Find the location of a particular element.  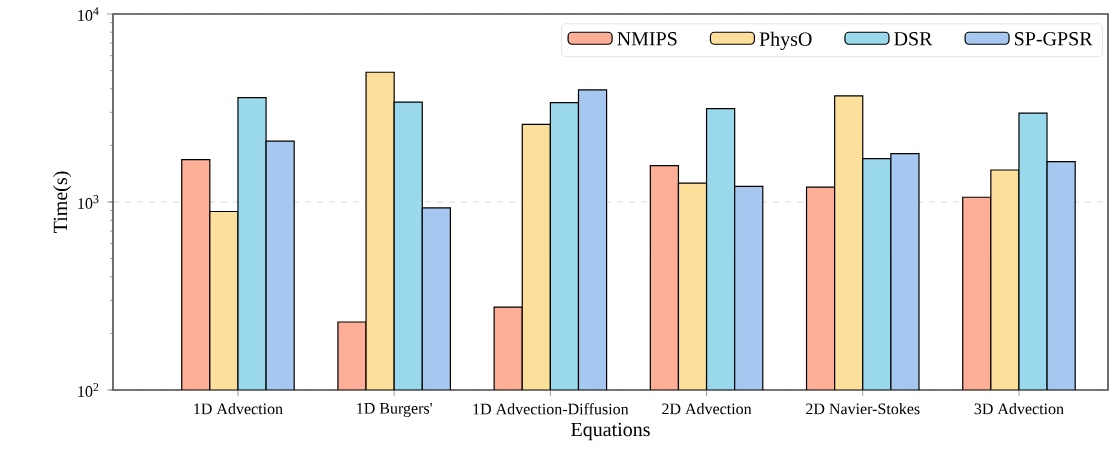

legend-label: DSR is located at coordinates (913, 39).